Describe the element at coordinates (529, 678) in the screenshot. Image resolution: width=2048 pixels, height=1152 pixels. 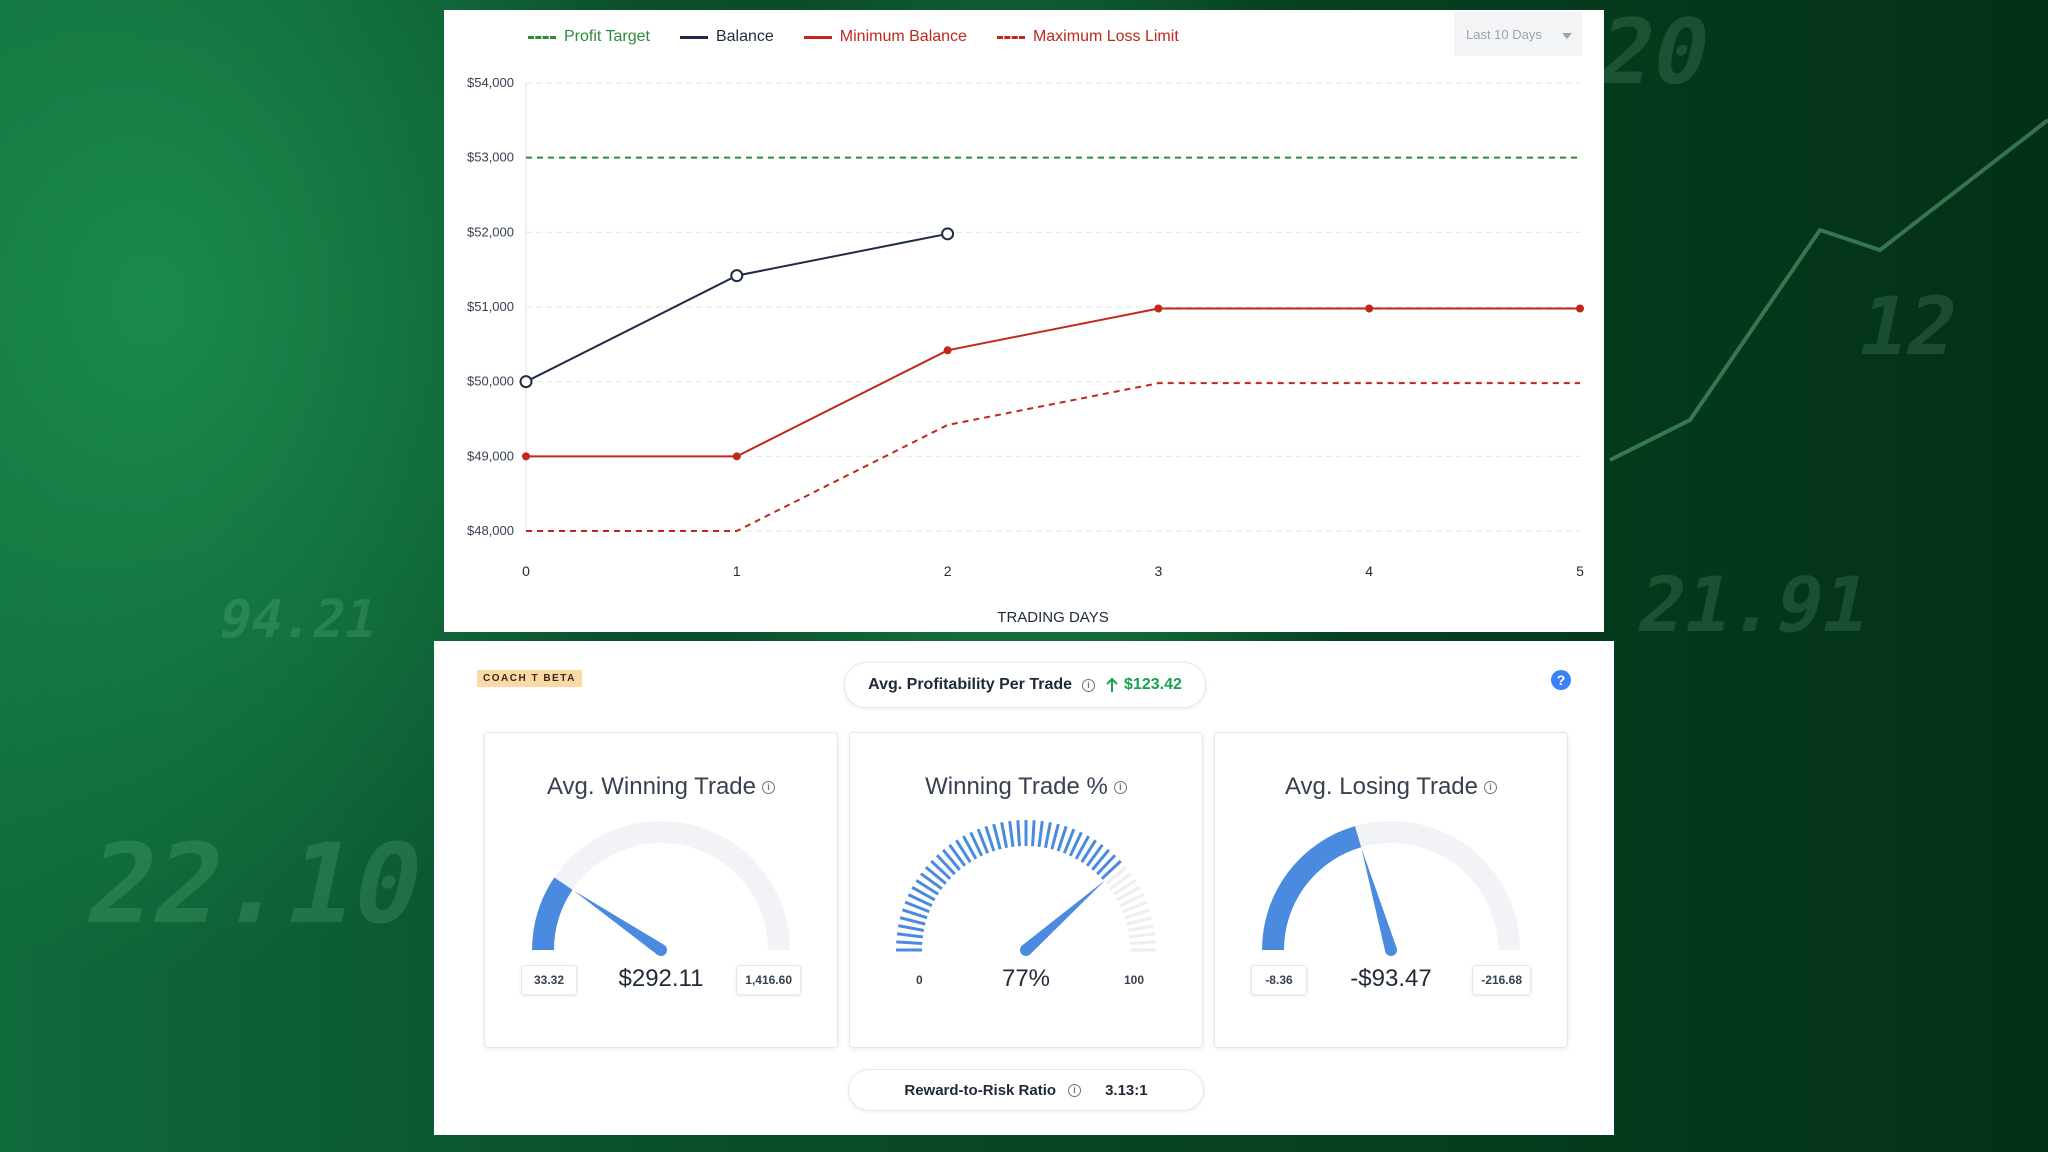
I see `coach-beta-badge: COACH T BETA` at that location.